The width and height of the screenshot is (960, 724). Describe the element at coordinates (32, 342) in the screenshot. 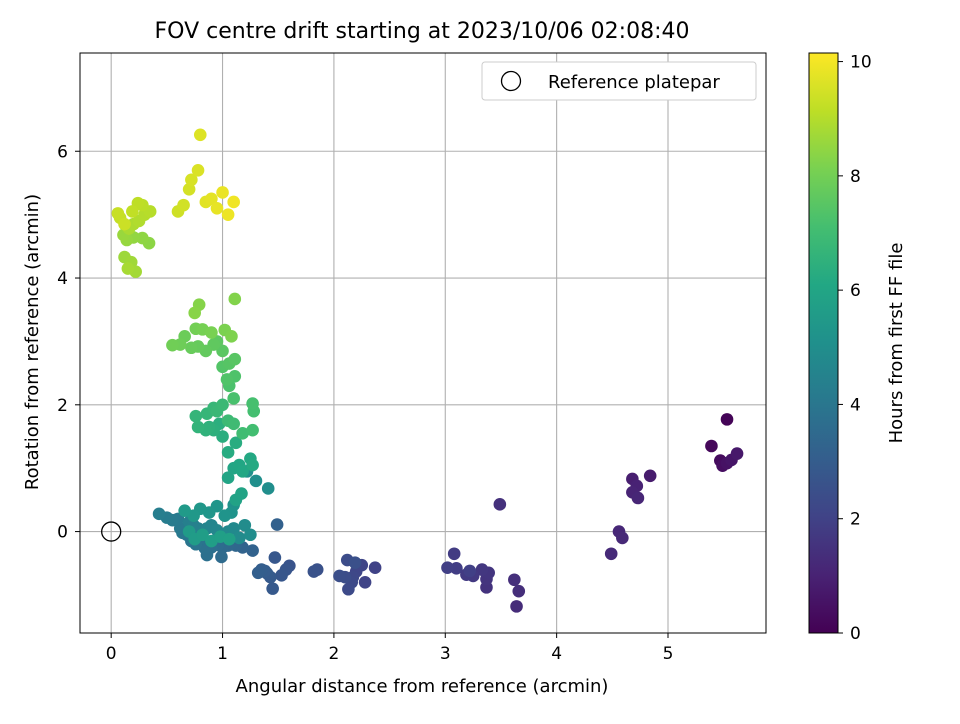

I see `y-axis-label: Rotation from reference (arcmin)` at that location.